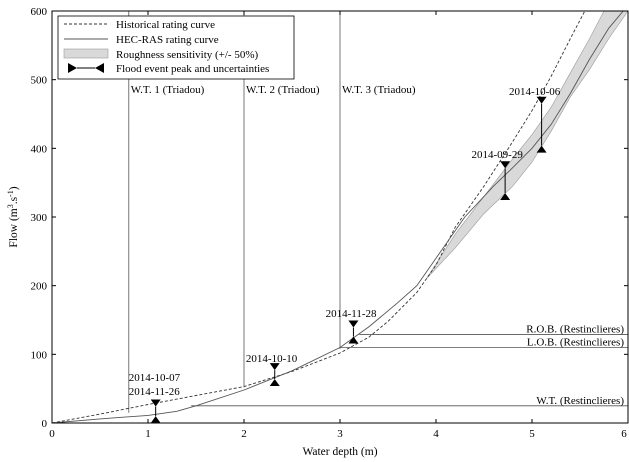 This screenshot has height=462, width=629. What do you see at coordinates (272, 359) in the screenshot?
I see `flood-label-2: 2014-10-10` at bounding box center [272, 359].